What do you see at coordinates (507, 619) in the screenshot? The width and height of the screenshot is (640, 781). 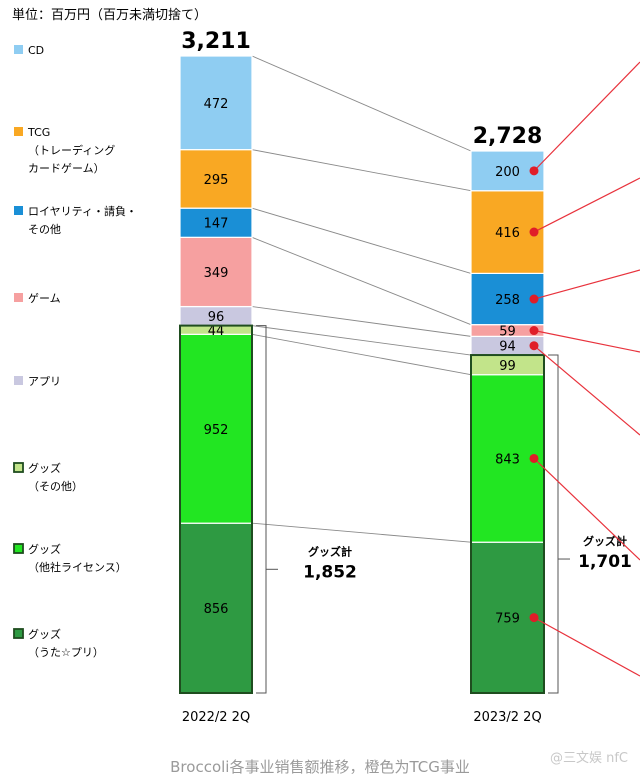 I see `bar-value-label: 759` at bounding box center [507, 619].